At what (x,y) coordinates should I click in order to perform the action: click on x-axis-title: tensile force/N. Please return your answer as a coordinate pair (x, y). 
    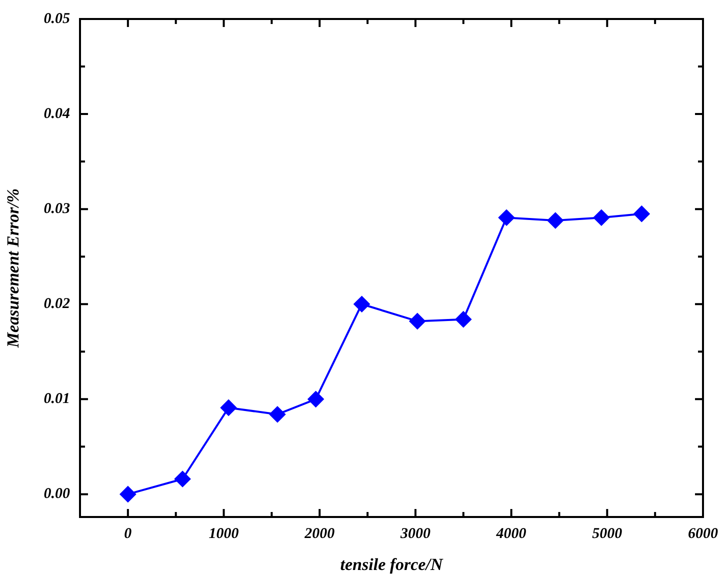
    Looking at the image, I should click on (392, 564).